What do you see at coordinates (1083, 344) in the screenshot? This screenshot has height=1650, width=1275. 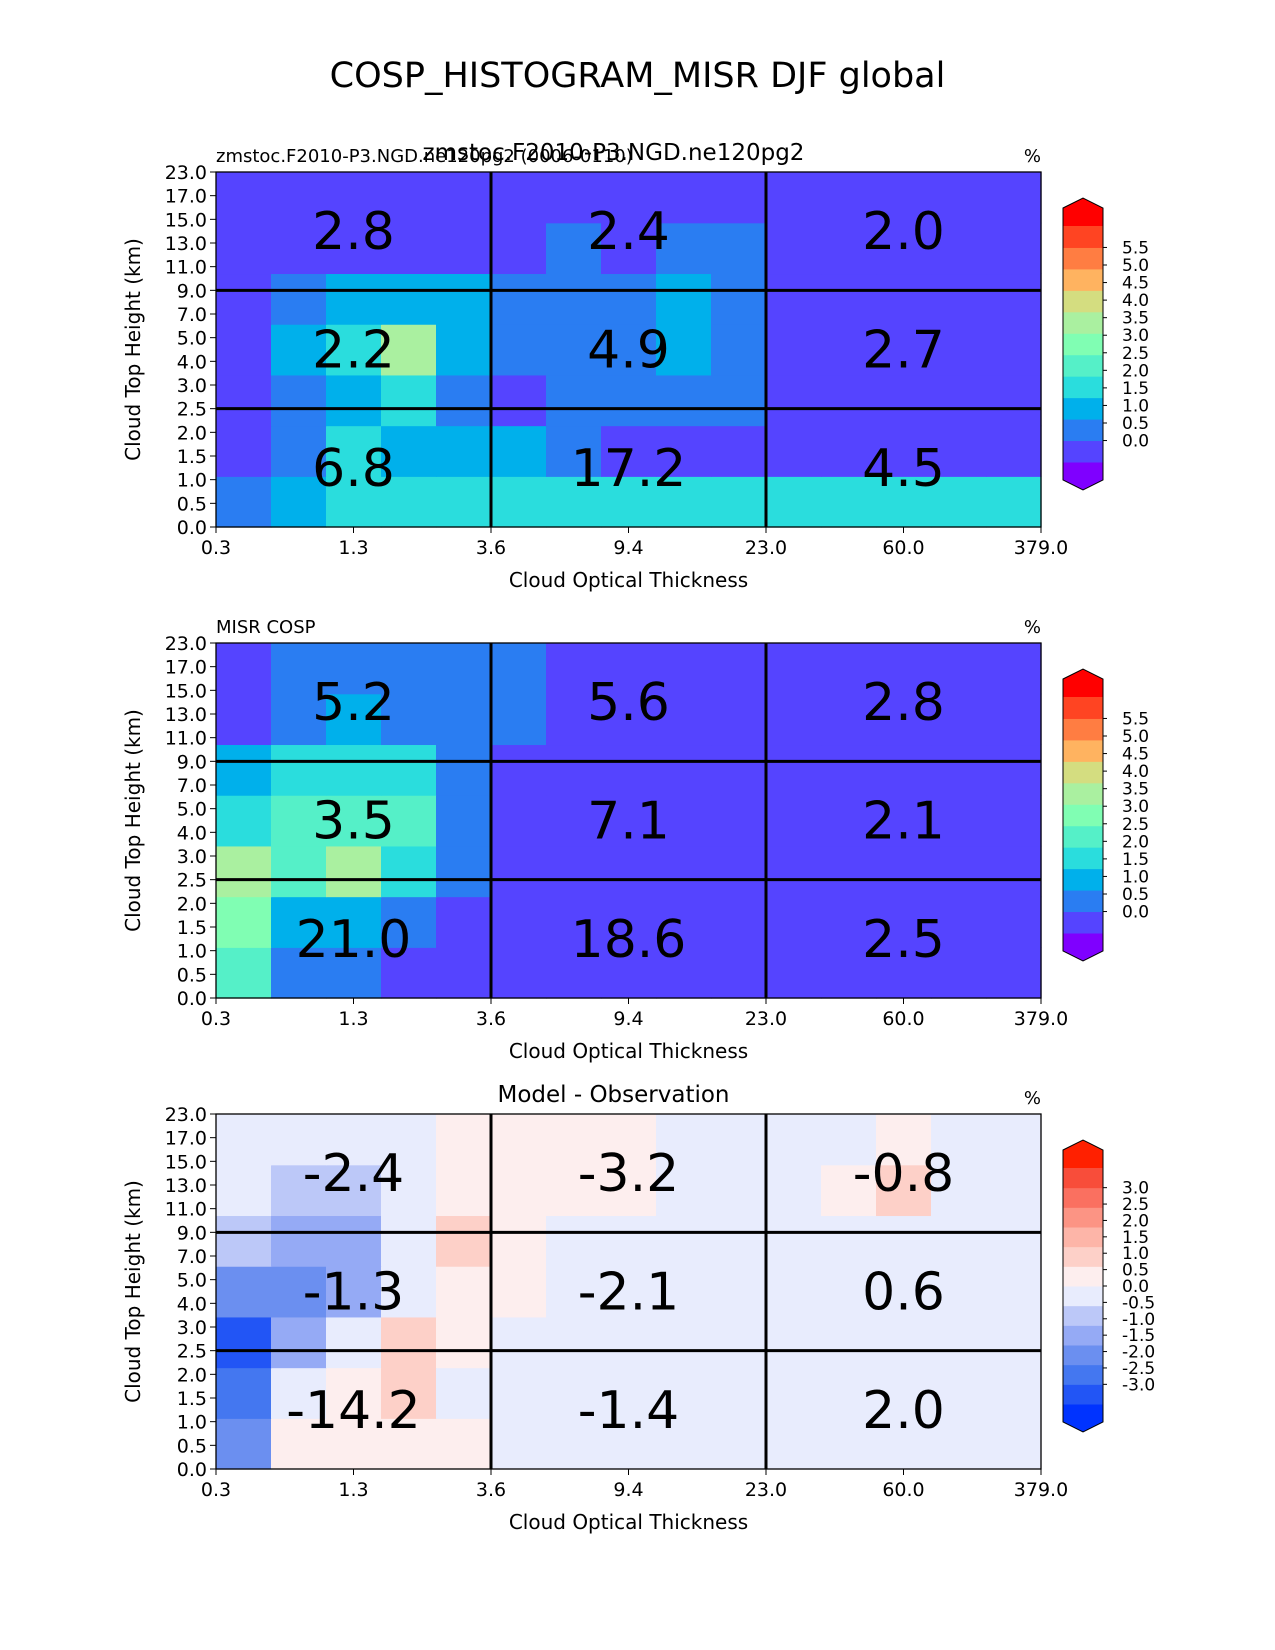 I see `colorbar-outline` at bounding box center [1083, 344].